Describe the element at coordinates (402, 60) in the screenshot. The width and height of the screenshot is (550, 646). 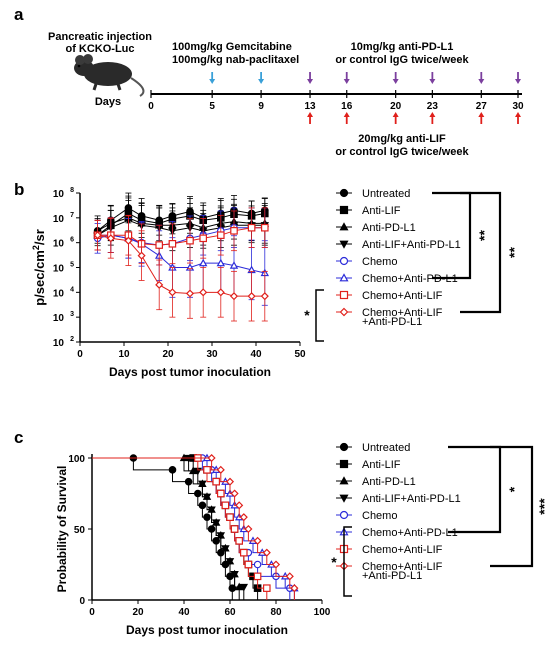
I see `pdl1-dose-2: or control IgG twice/week` at that location.